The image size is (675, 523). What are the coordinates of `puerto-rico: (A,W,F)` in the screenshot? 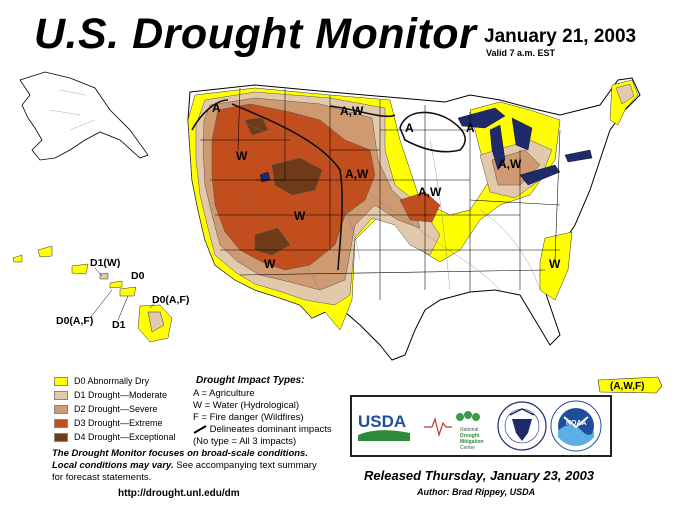 It's located at (630, 385).